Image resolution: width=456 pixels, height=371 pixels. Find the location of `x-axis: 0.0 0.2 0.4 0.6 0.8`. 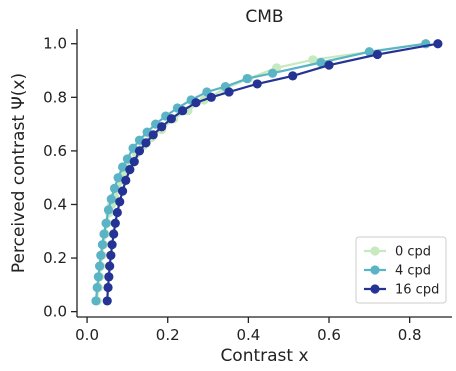

x-axis: 0.0 0.2 0.4 0.6 0.8 is located at coordinates (263, 330).